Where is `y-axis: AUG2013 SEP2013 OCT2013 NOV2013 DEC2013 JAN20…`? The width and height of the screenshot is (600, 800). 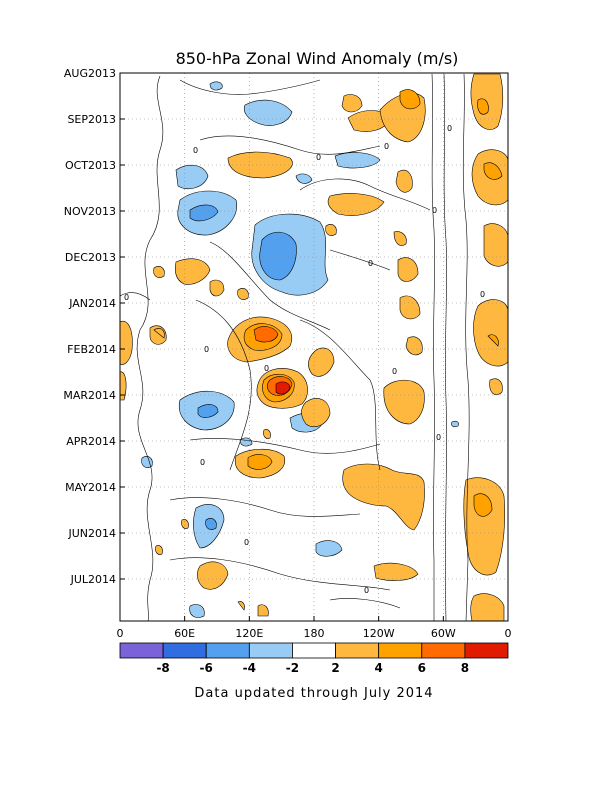
y-axis: AUG2013 SEP2013 OCT2013 NOV2013 DEC2013 JAN20… is located at coordinates (94, 326).